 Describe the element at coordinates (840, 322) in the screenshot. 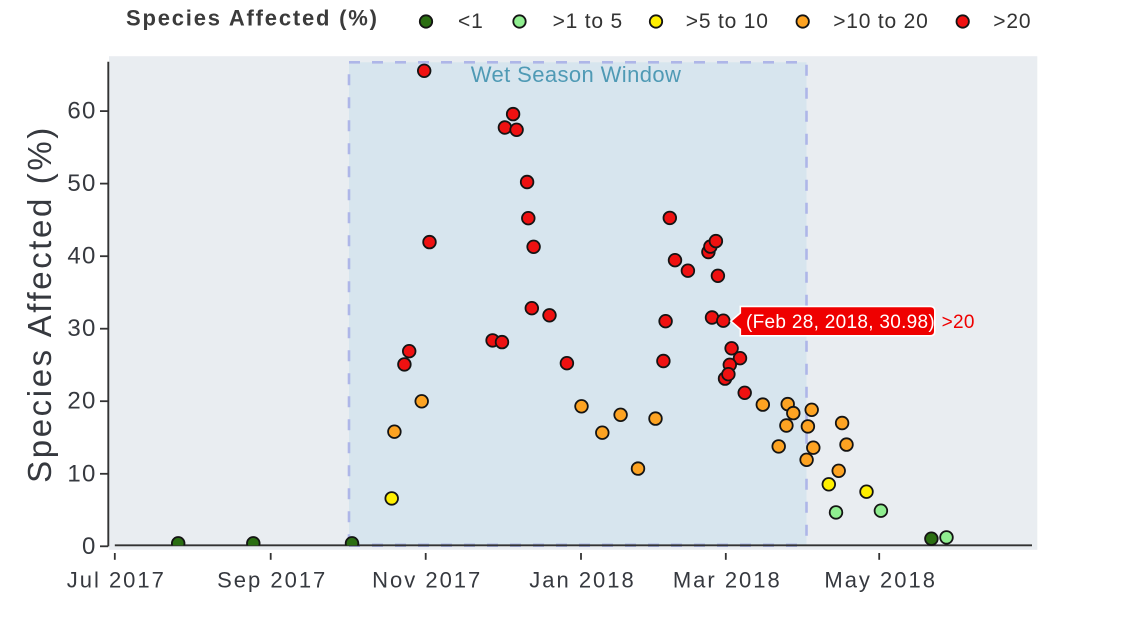

I see `svg-text: (Feb 28, 2018, 30.98)` at that location.